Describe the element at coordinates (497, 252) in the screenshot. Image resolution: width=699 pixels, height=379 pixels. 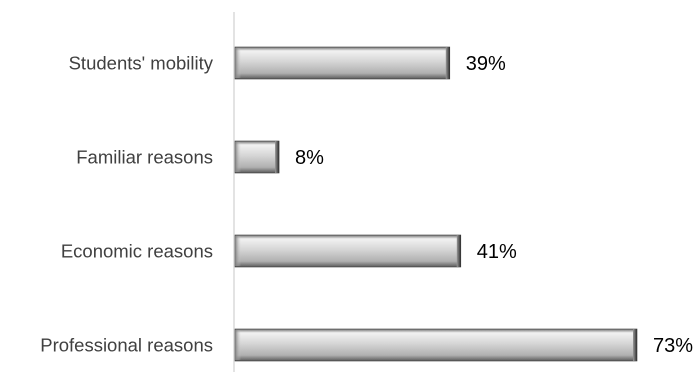
I see `value-label: 41%` at that location.